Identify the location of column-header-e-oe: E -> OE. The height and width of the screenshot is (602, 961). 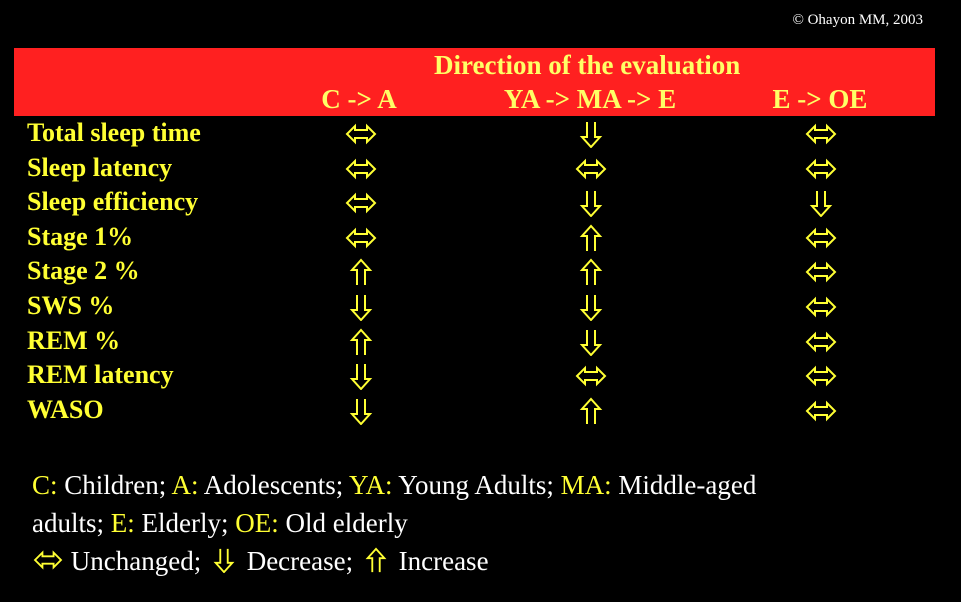
(820, 99).